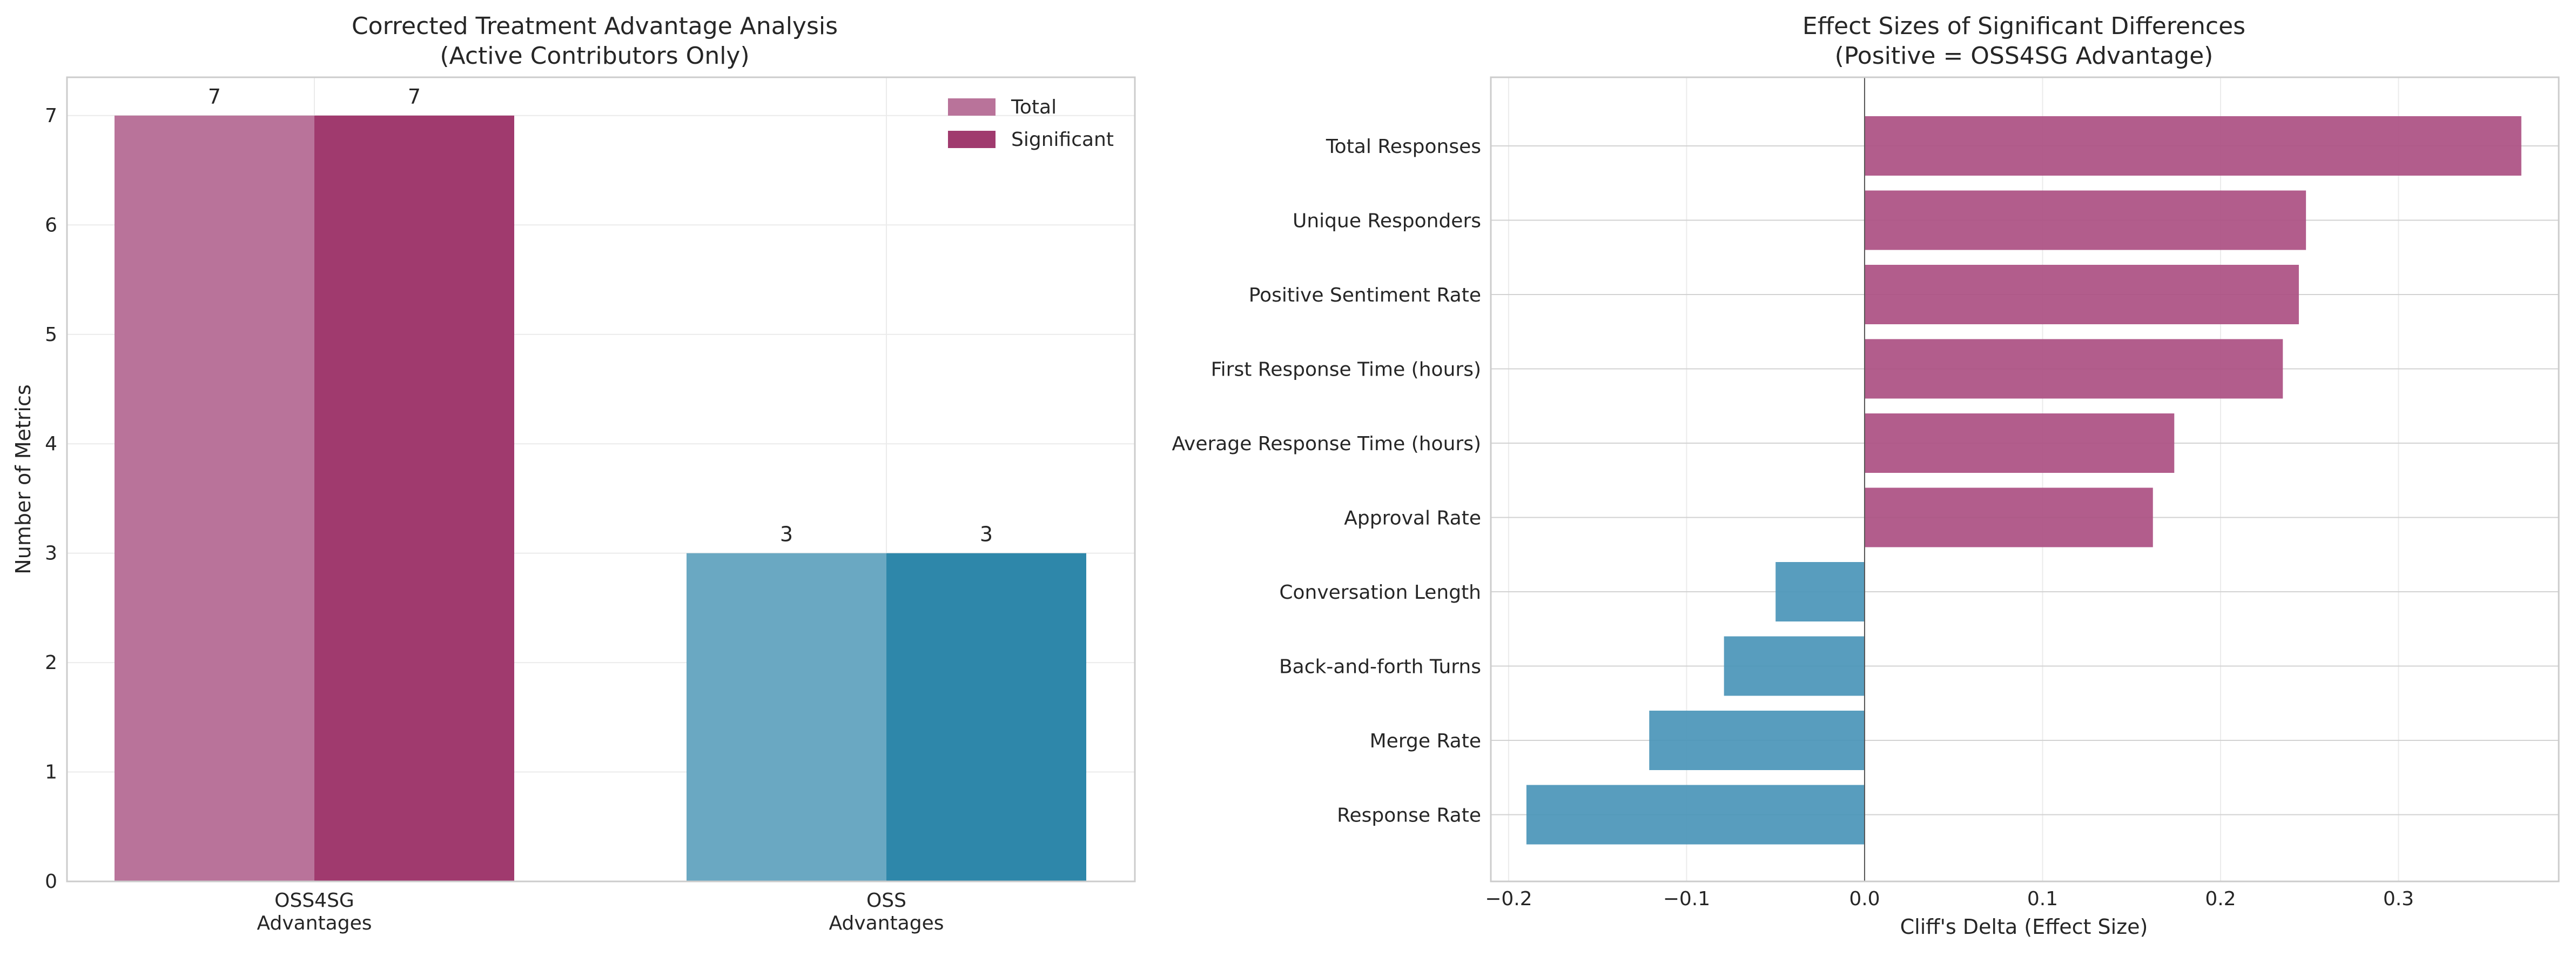 The image size is (2576, 956). Describe the element at coordinates (1326, 444) in the screenshot. I see `y-tick-label: Average Response Time (hours)` at that location.